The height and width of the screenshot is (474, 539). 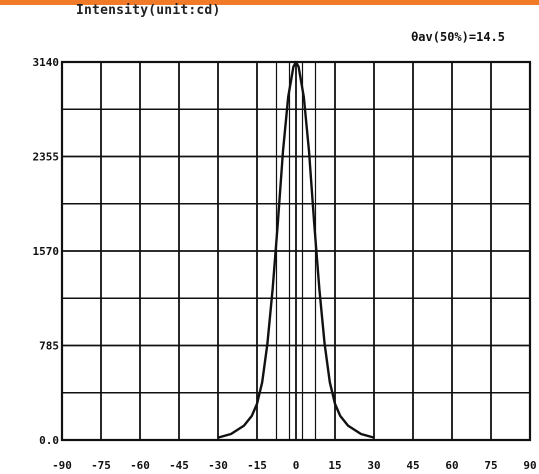 I want to click on y-tick-labels: 0.0 785 1570 2355 3140, so click(x=46, y=251).